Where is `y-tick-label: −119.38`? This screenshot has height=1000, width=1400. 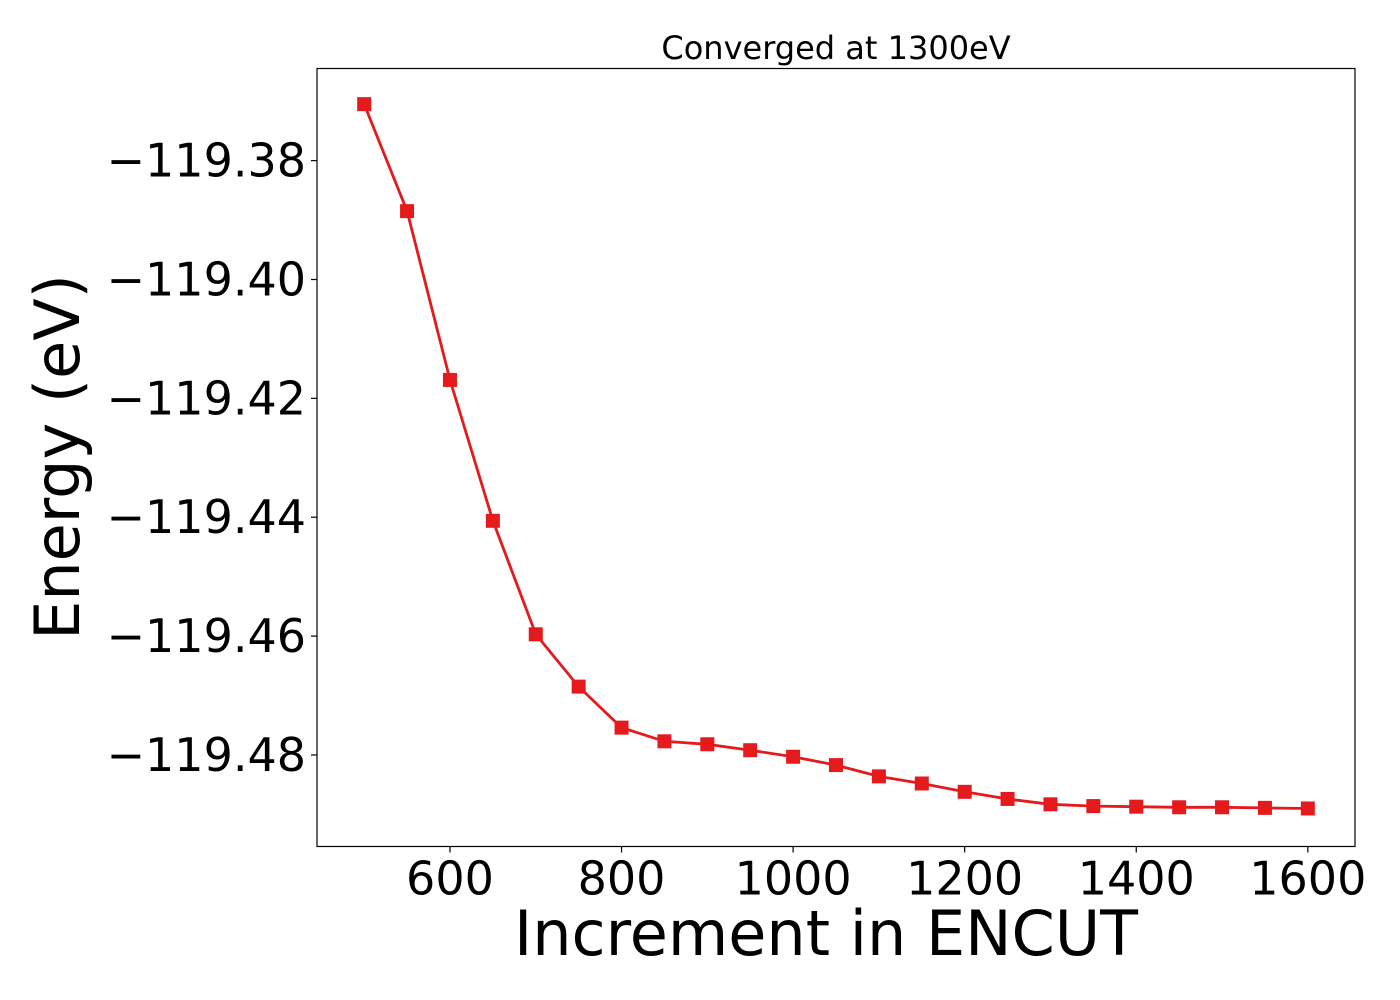
y-tick-label: −119.38 is located at coordinates (207, 161).